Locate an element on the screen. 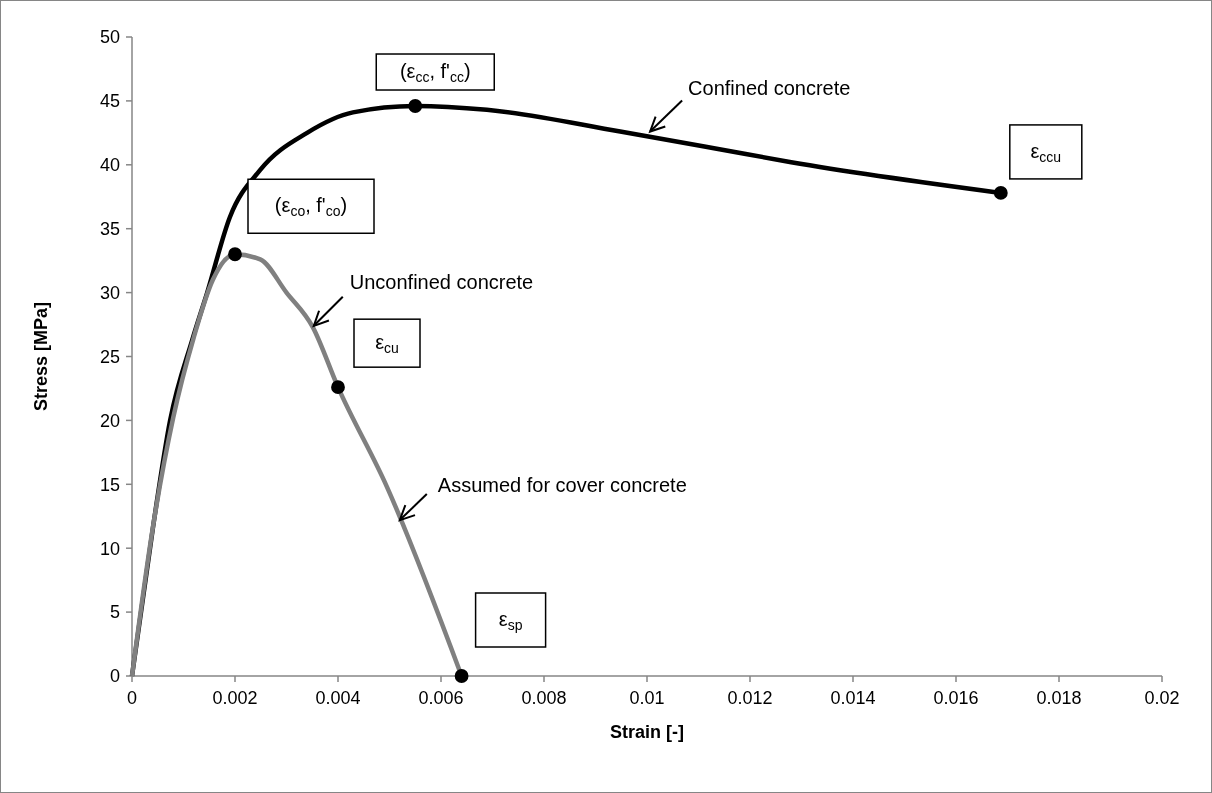  x-tick-label: 0.008 is located at coordinates (544, 698).